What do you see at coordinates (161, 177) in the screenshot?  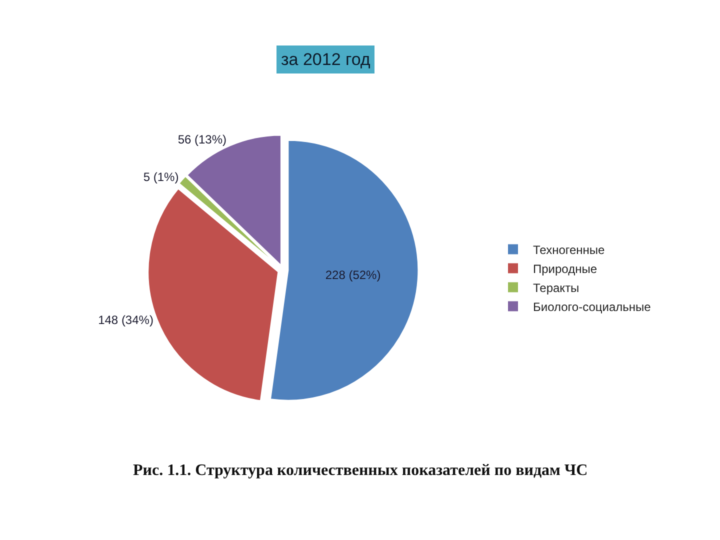 I see `data-label: 5 (1%)` at bounding box center [161, 177].